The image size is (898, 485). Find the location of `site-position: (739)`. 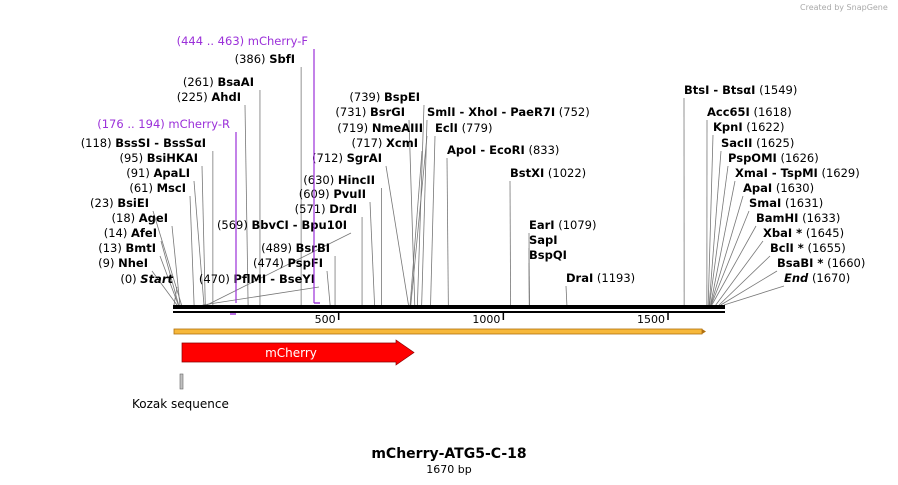

site-position: (739) is located at coordinates (364, 97).